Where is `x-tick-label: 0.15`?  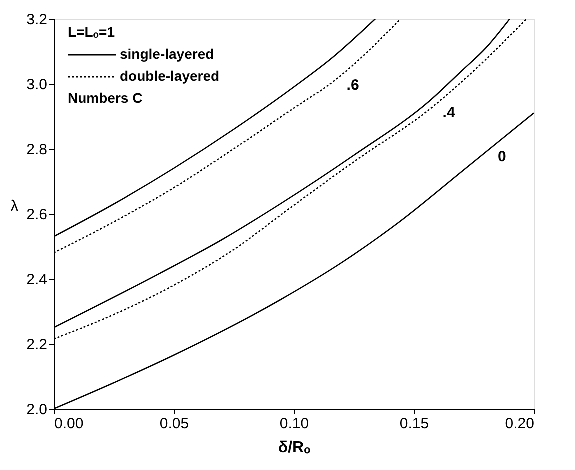 x-tick-label: 0.15 is located at coordinates (415, 424).